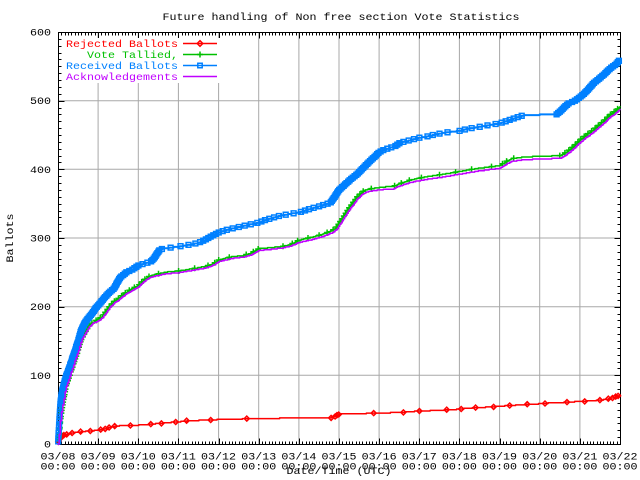  I want to click on svg-text: 03/14, so click(298, 458).